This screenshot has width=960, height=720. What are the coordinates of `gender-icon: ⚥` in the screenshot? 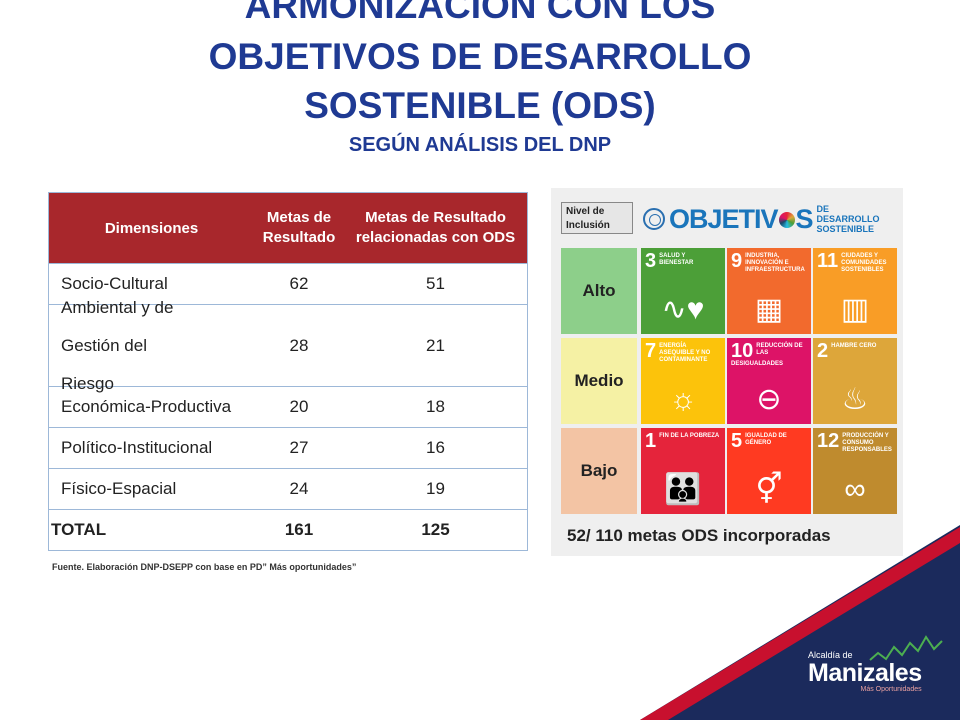 It's located at (769, 489).